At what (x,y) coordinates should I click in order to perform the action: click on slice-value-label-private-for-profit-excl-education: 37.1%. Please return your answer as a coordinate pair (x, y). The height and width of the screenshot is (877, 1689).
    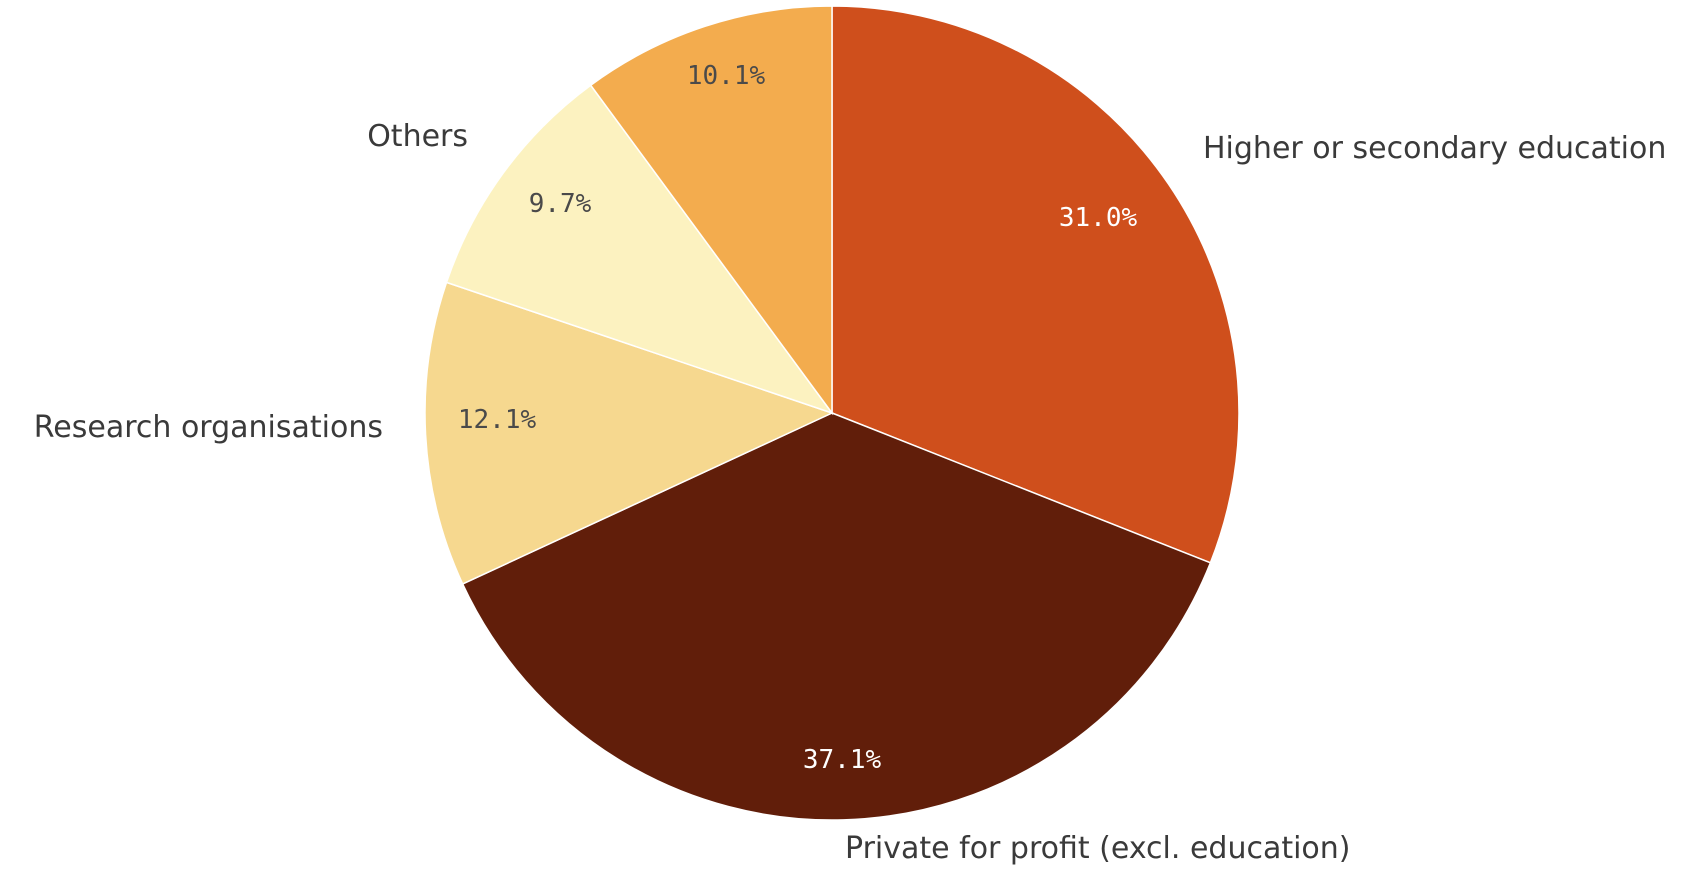
    Looking at the image, I should click on (842, 760).